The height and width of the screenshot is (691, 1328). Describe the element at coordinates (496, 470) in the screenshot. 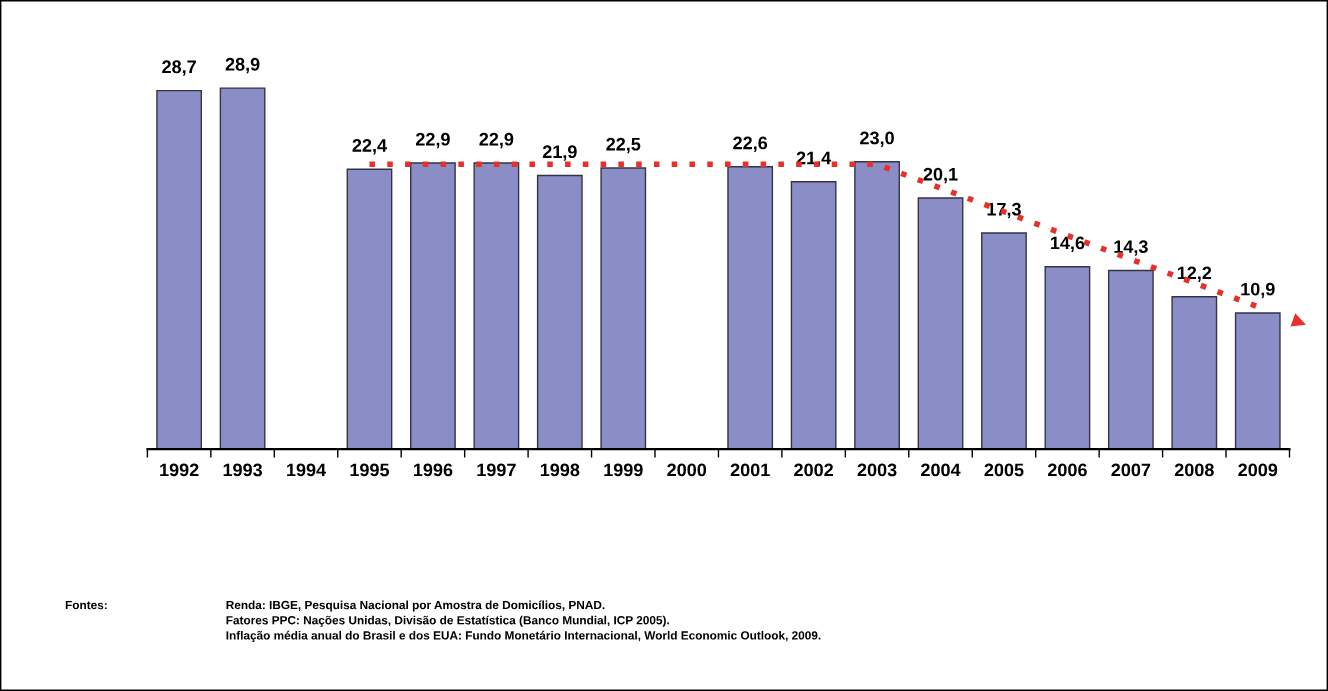

I see `x-tick-label: 1997` at that location.